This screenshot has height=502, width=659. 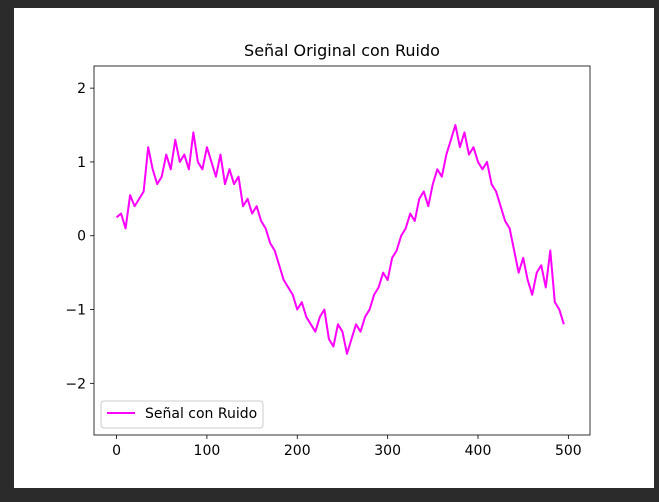 I want to click on x-axis: 0 100 200 300 400 500, so click(x=347, y=447).